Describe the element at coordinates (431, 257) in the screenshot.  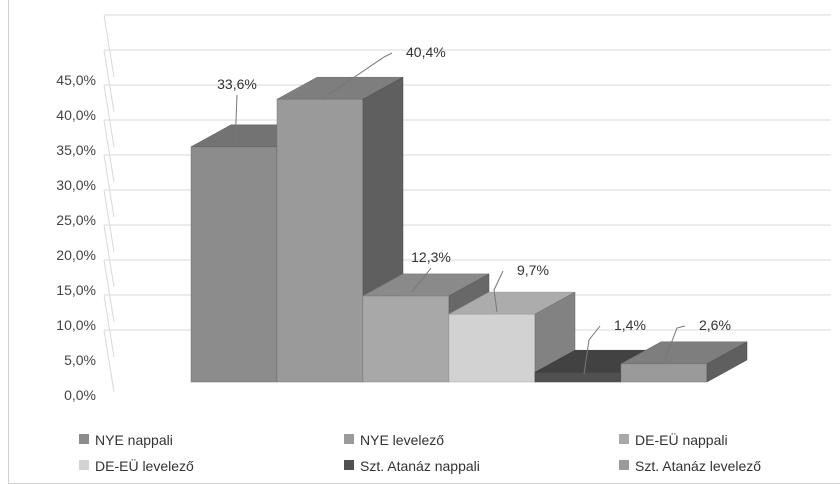
I see `data-label: 12,3%` at that location.